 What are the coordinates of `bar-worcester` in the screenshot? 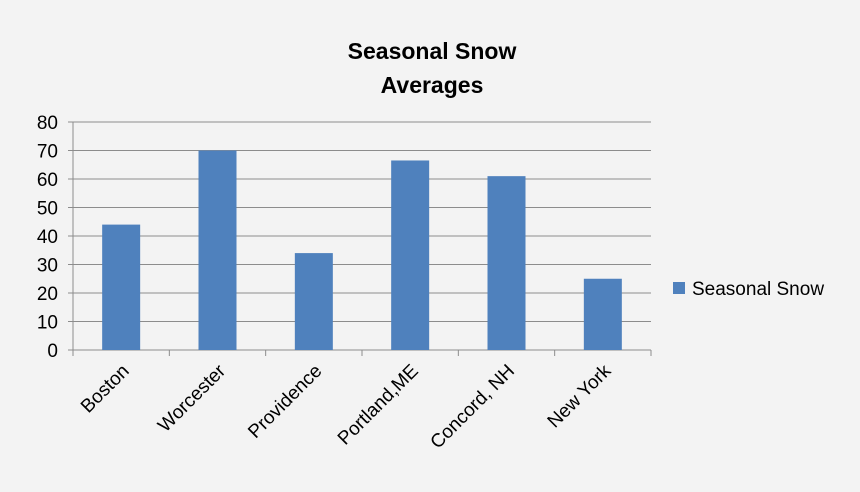 It's located at (217, 250).